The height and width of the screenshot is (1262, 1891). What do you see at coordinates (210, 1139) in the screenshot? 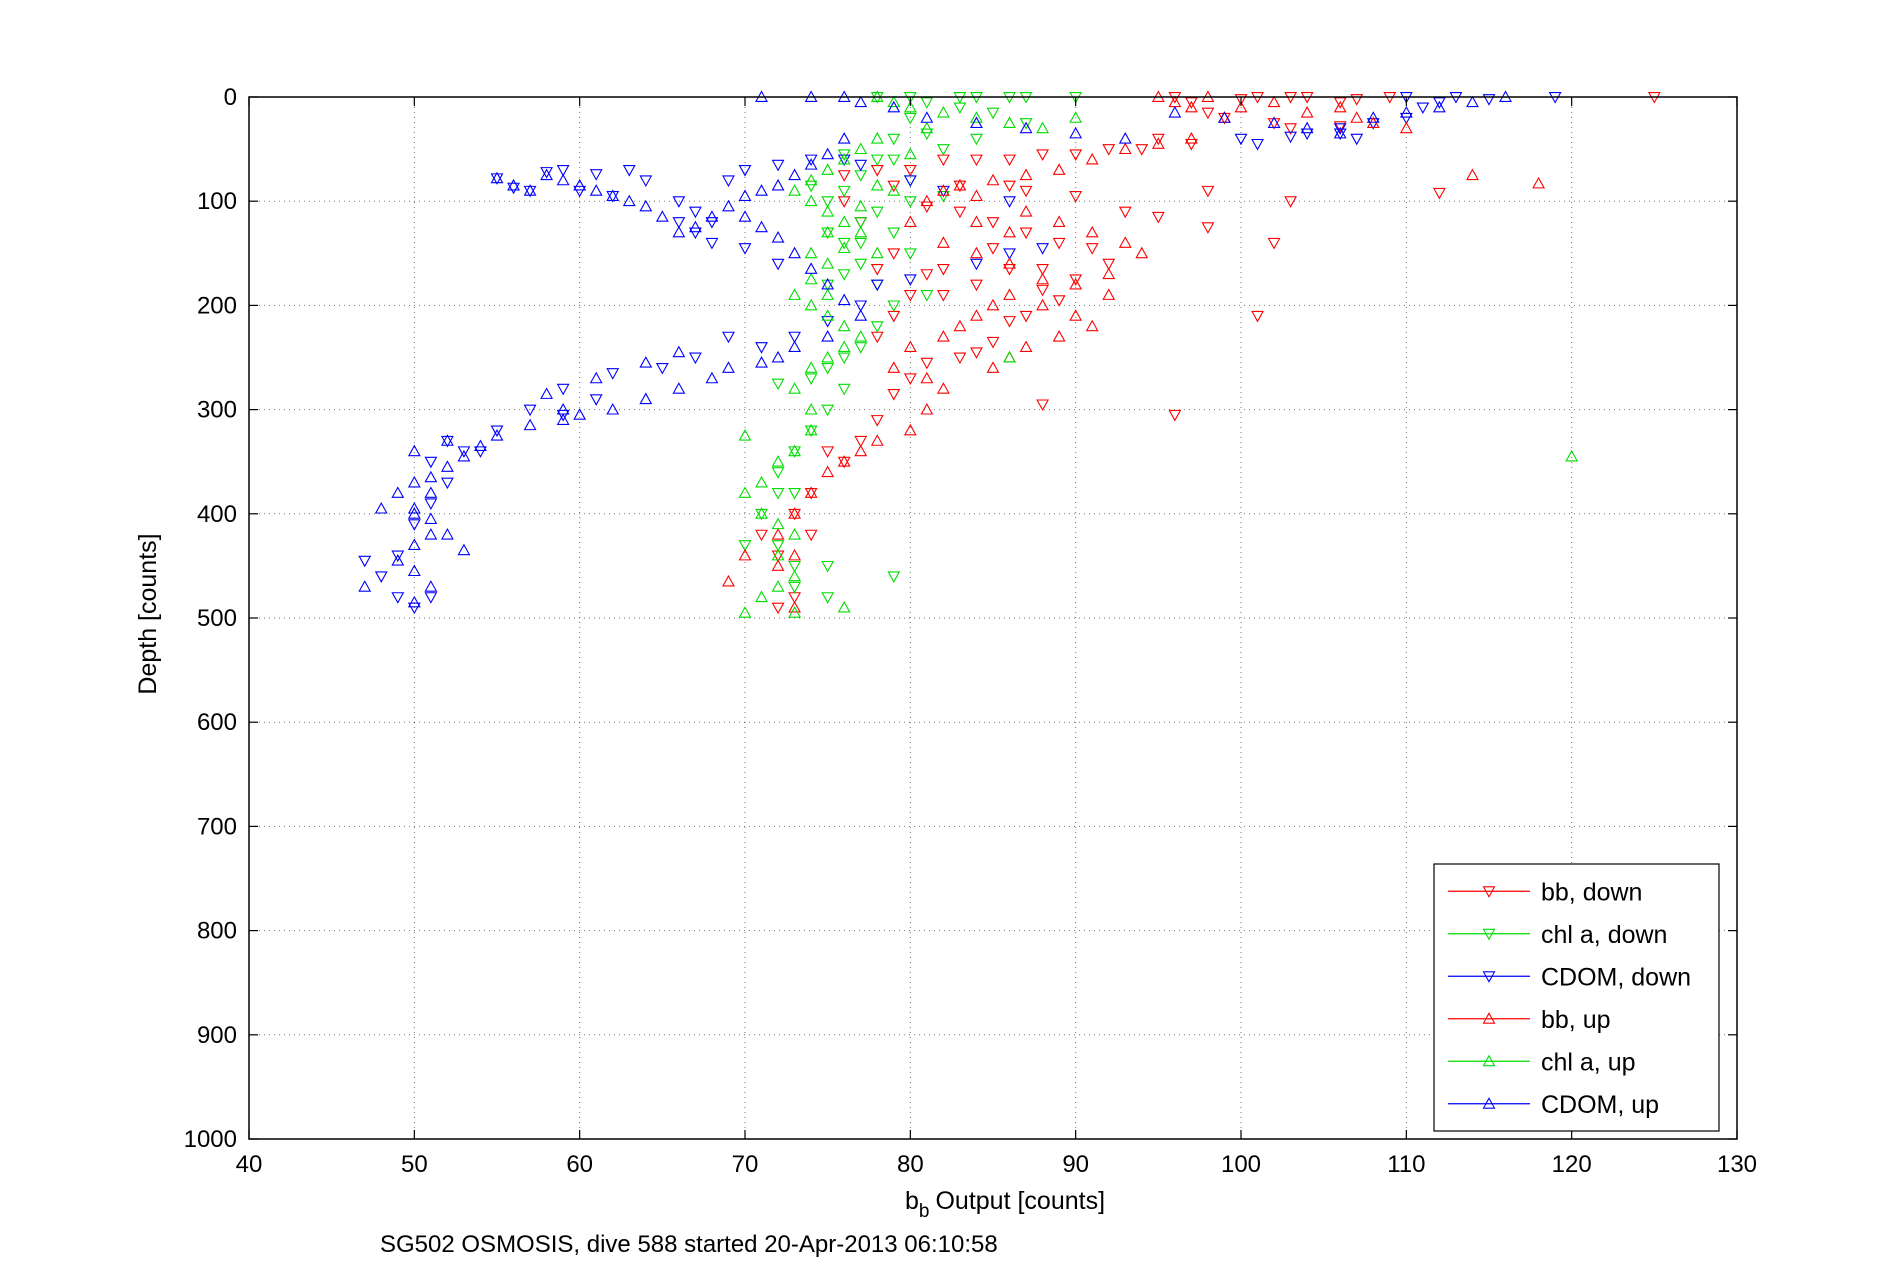
I see `y-tick-label: 1000` at bounding box center [210, 1139].